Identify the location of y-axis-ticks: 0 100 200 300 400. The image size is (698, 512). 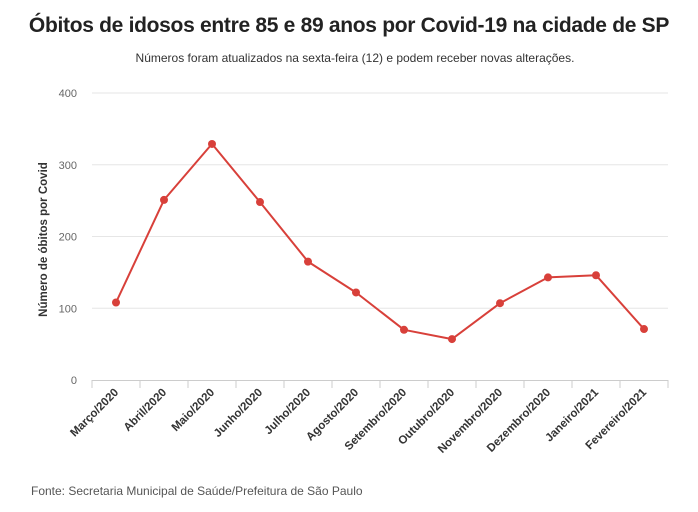
(68, 237).